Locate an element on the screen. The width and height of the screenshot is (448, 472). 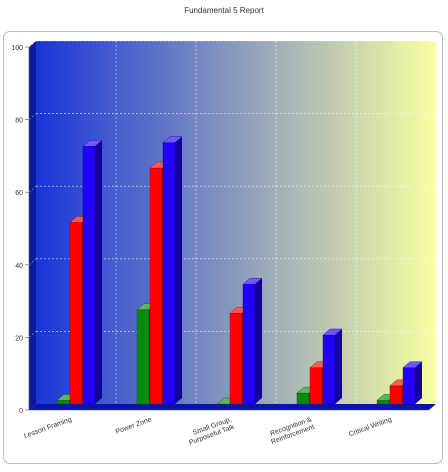
bar-3-2-top is located at coordinates (332, 332).